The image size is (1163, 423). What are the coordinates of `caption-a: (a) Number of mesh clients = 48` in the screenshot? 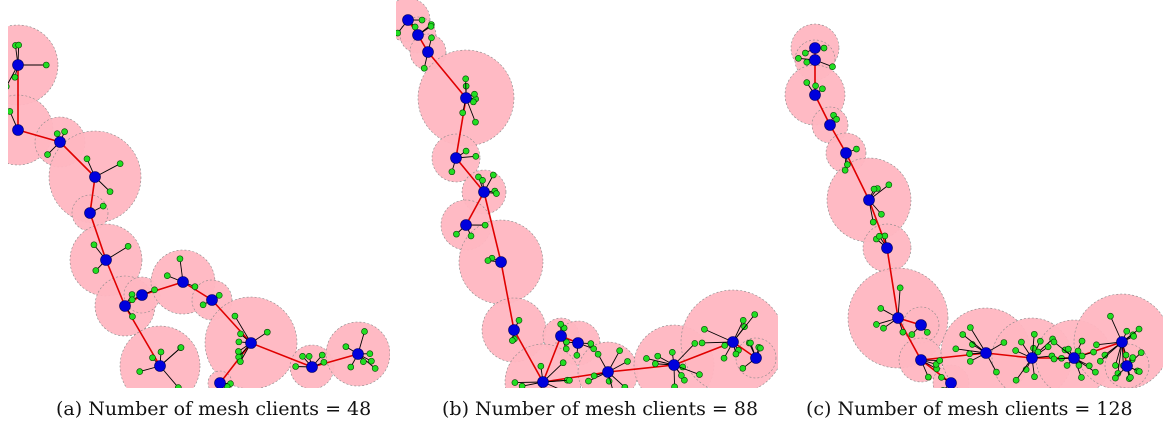 It's located at (214, 409).